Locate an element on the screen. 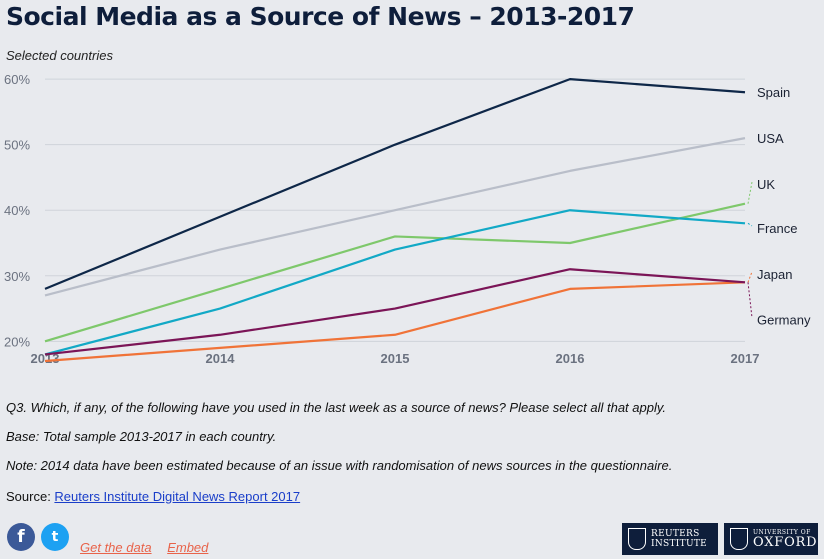  y-tick-label: 30% is located at coordinates (17, 276).